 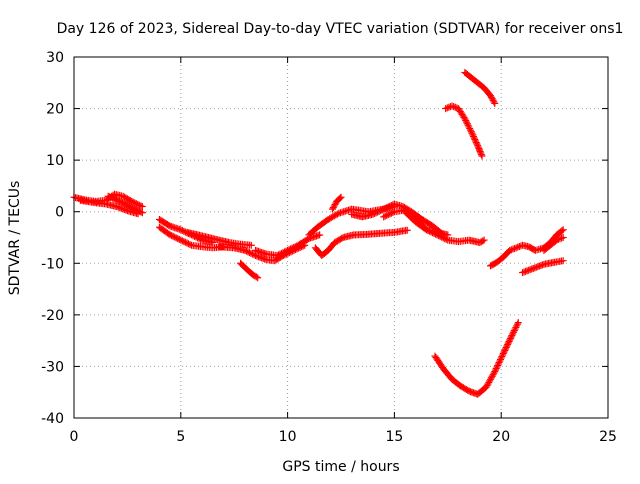 I want to click on x-tick-label: 10, so click(x=288, y=437).